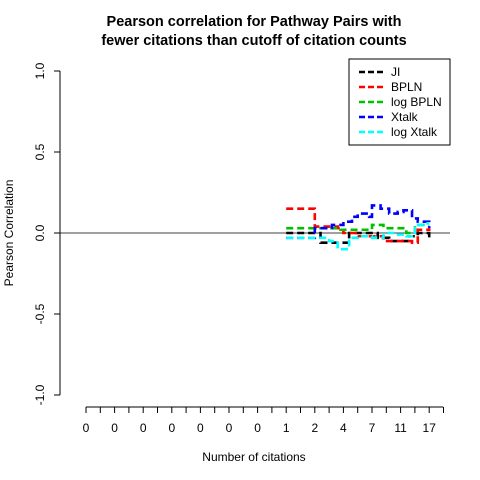  Describe the element at coordinates (372, 428) in the screenshot. I see `x-tick-label: 7` at that location.